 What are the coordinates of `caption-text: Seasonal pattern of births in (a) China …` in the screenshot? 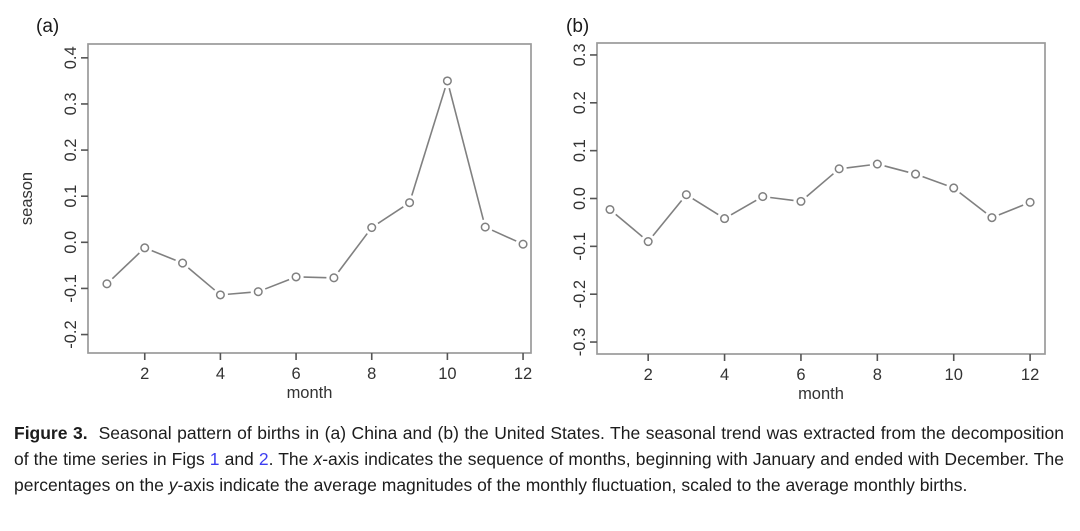 It's located at (539, 446).